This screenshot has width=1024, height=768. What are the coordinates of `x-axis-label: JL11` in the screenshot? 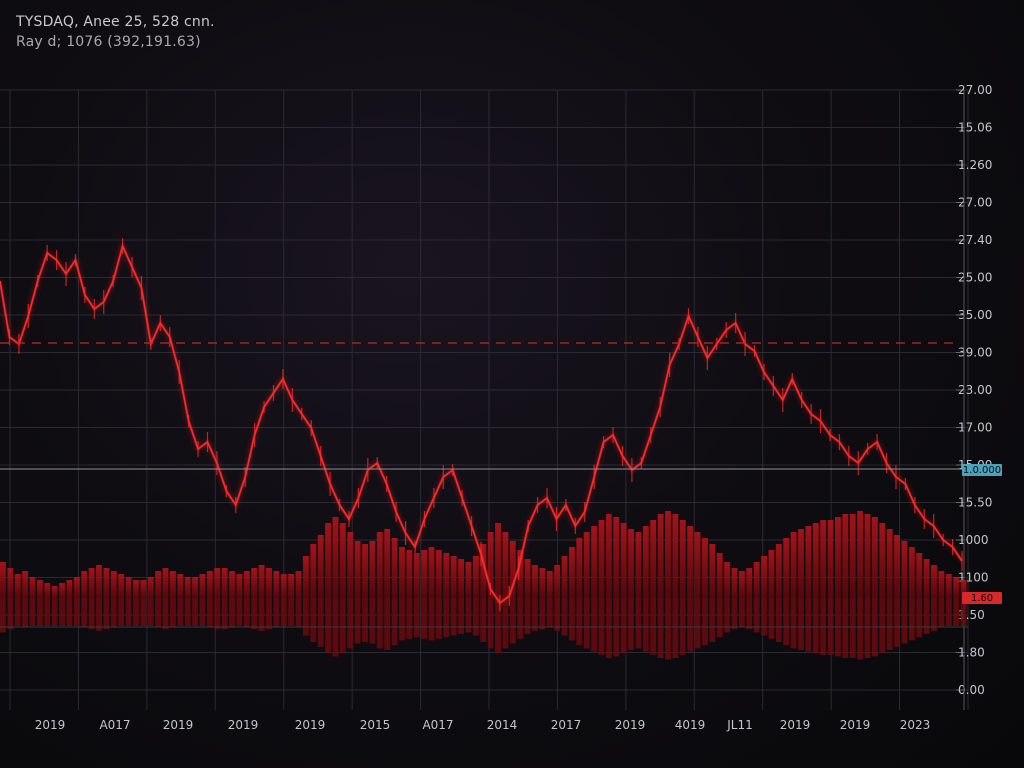 It's located at (739, 725).